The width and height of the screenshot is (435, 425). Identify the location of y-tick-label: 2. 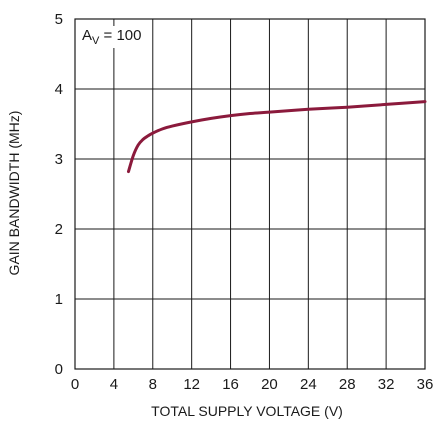
(59, 229).